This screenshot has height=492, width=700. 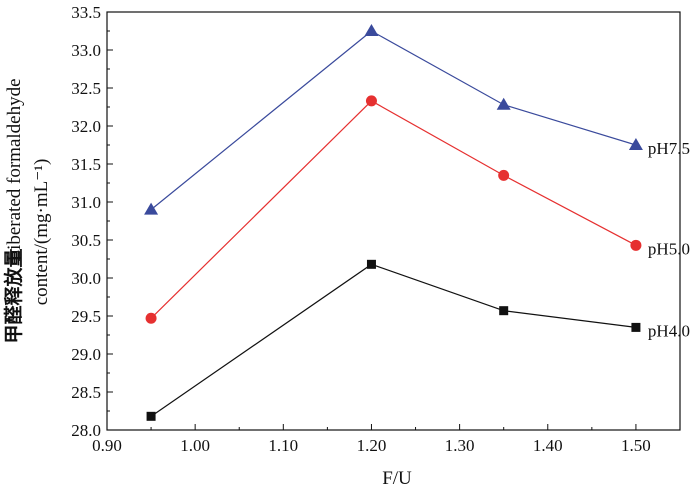 I want to click on data-point-pH4.0-0, so click(x=151, y=416).